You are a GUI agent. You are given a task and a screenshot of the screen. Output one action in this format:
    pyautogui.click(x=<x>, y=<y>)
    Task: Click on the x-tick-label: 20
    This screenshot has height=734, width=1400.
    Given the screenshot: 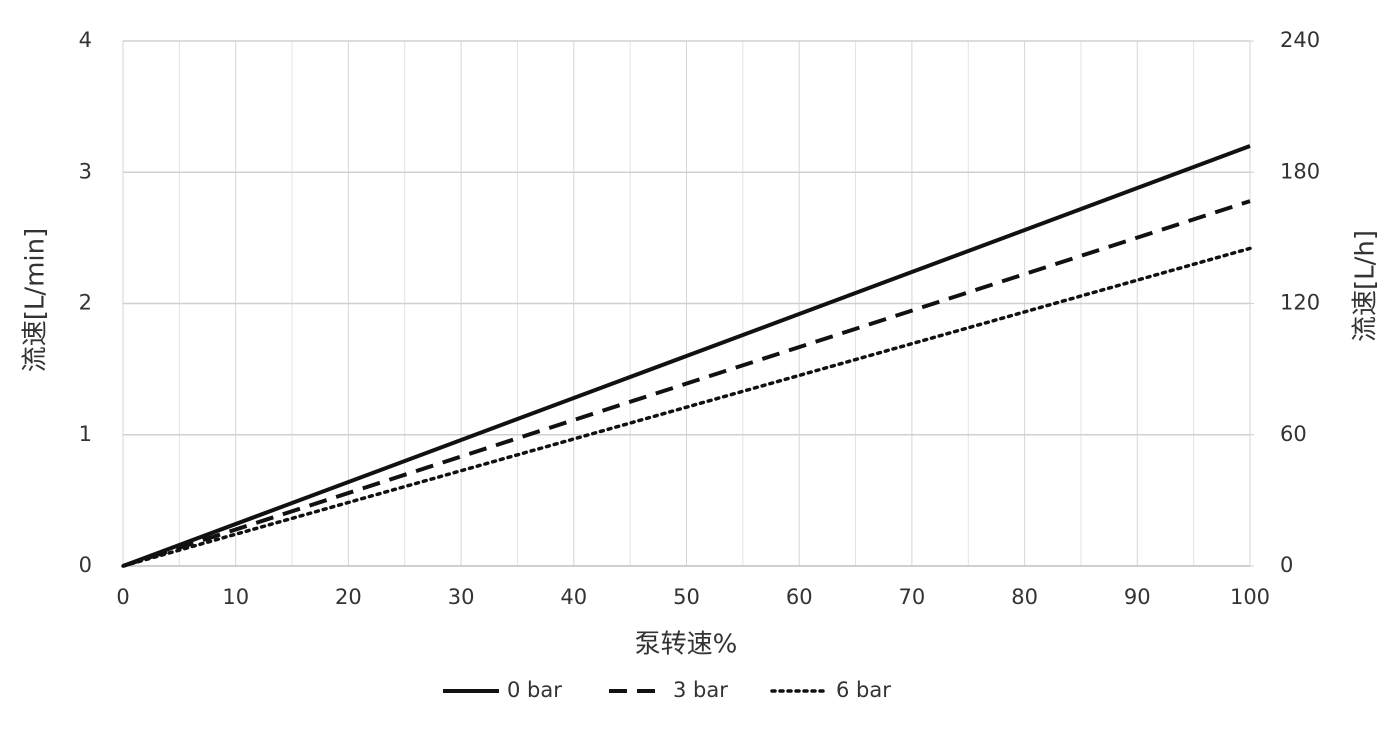 What is the action you would take?
    pyautogui.click(x=348, y=597)
    